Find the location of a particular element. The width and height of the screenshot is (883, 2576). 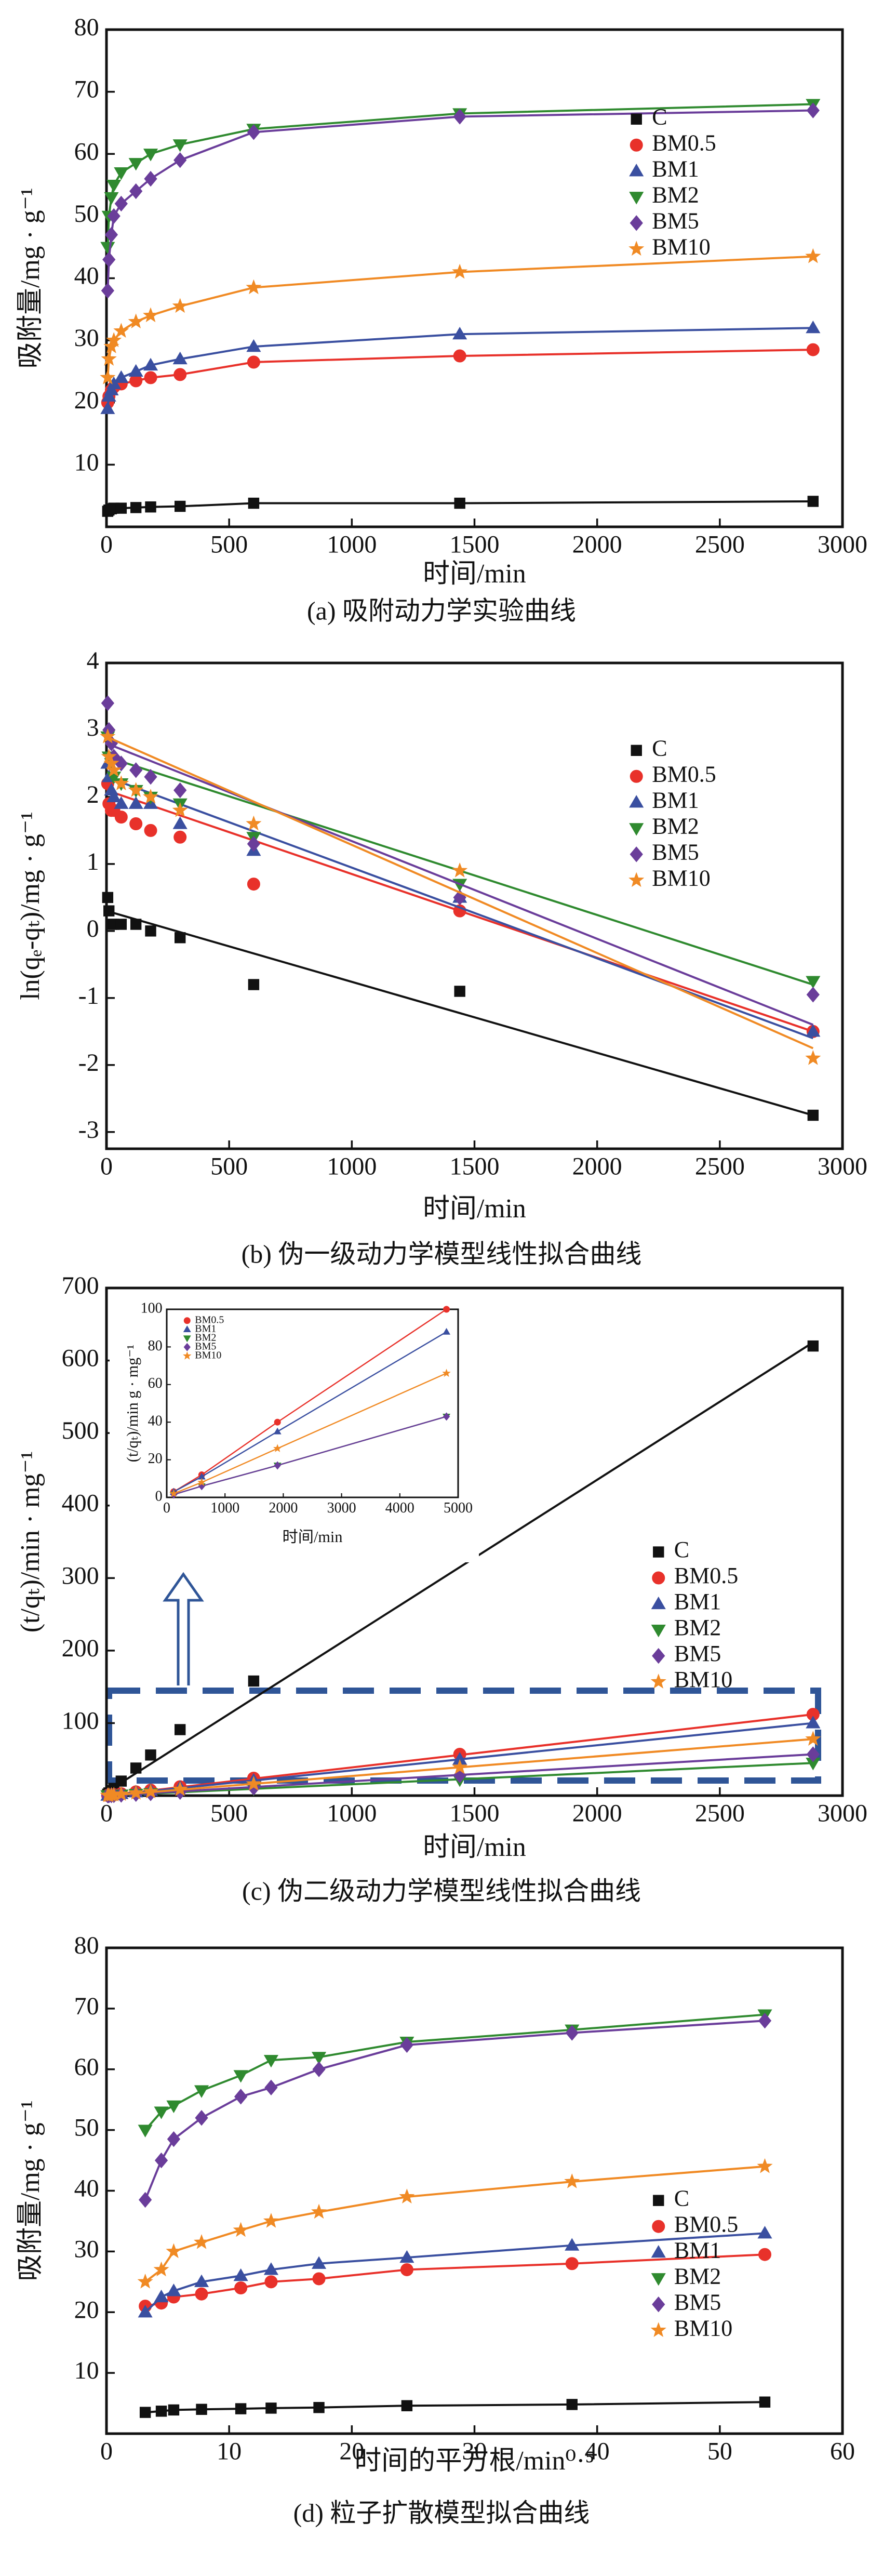

plot-frame is located at coordinates (312, 1403).